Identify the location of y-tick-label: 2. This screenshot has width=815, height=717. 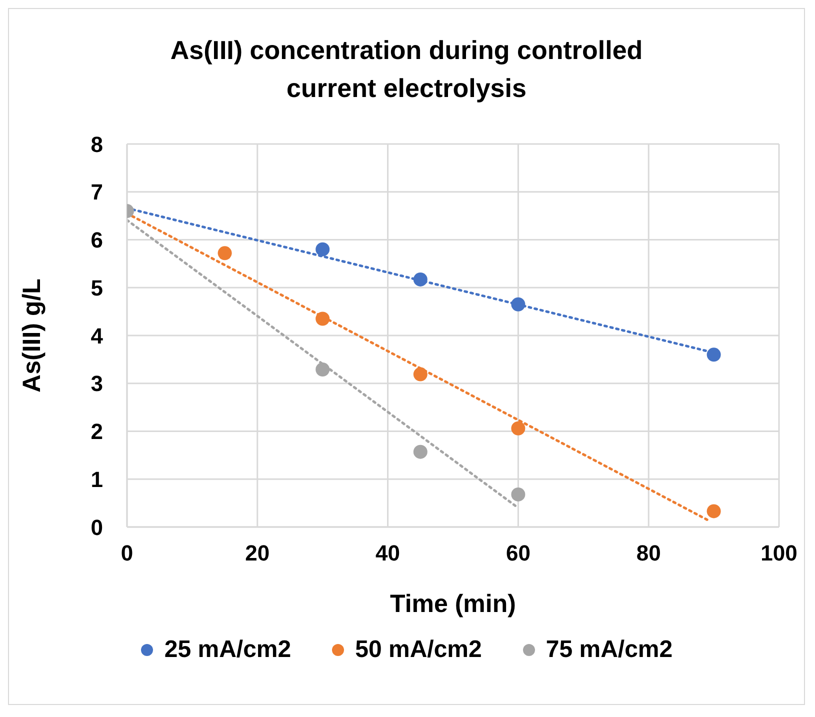
(96, 431).